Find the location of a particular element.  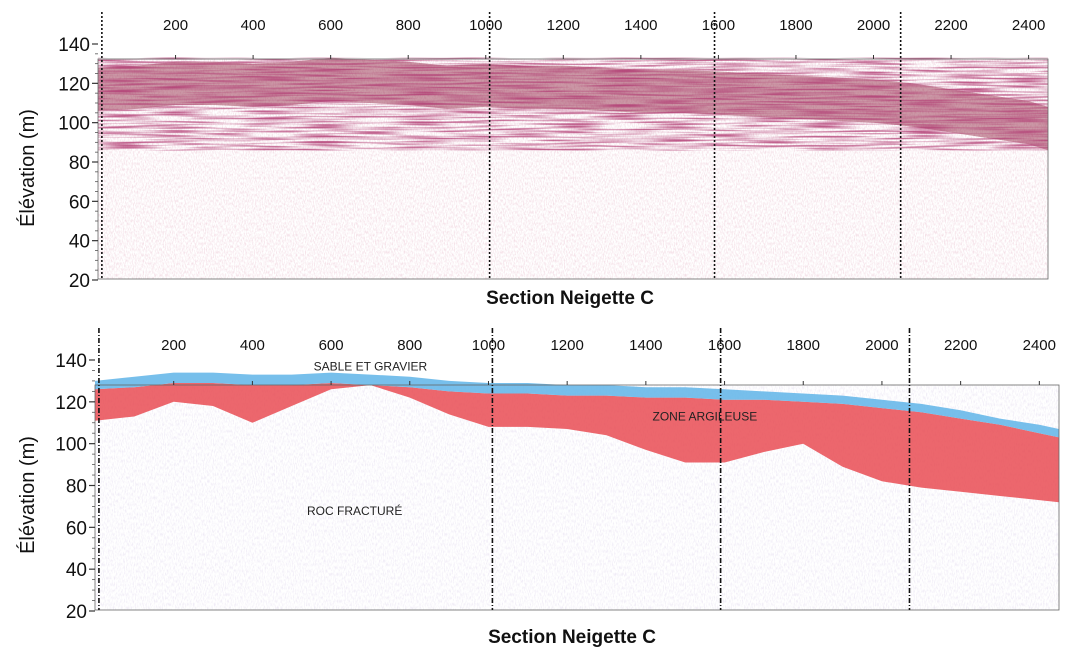

bottom-y-axis-label: Élévation (m) is located at coordinates (27, 495).